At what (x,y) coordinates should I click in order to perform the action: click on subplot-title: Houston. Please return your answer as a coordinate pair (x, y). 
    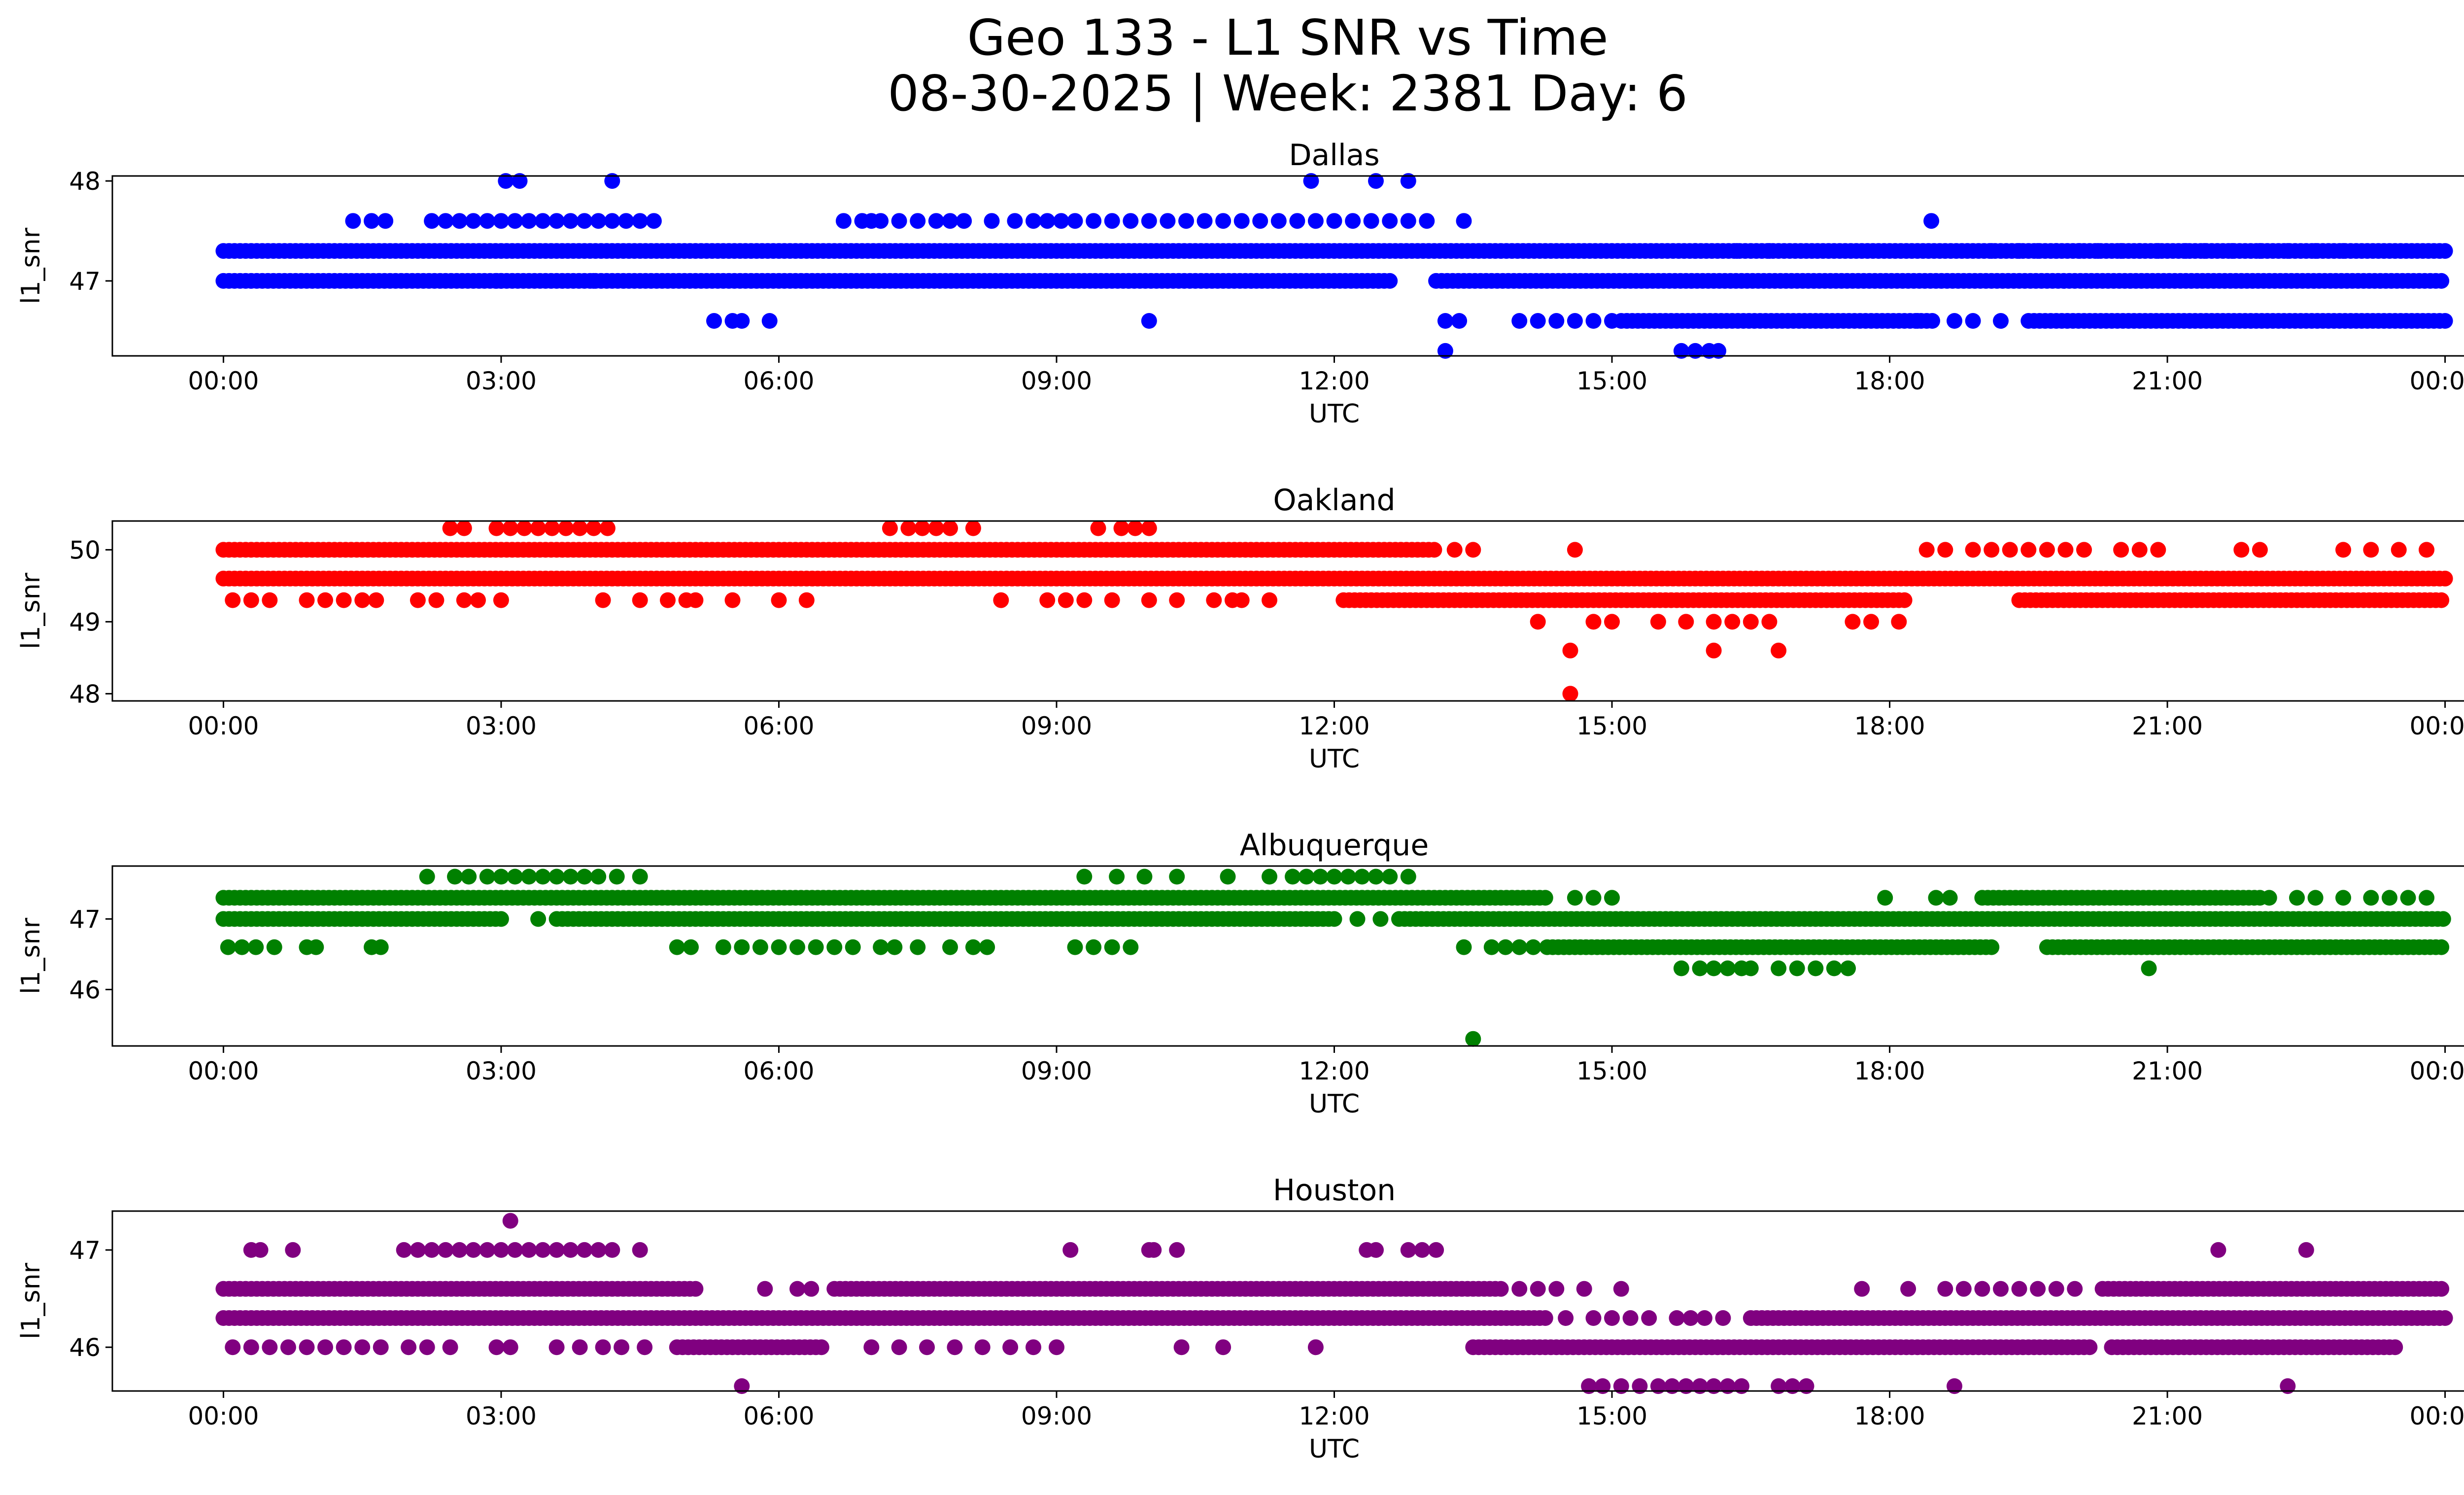
    Looking at the image, I should click on (1334, 1190).